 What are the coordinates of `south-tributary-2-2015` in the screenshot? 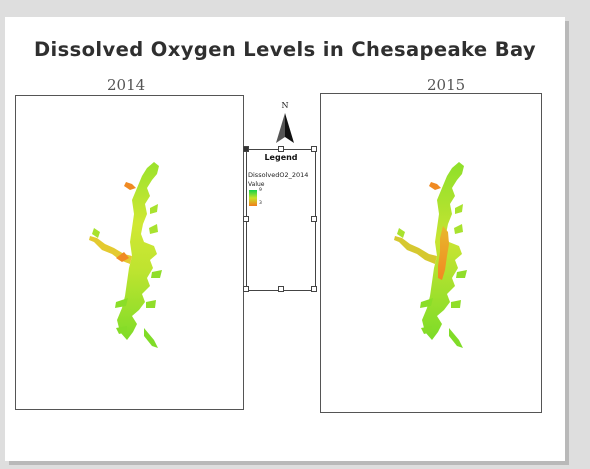 It's located at (426, 330).